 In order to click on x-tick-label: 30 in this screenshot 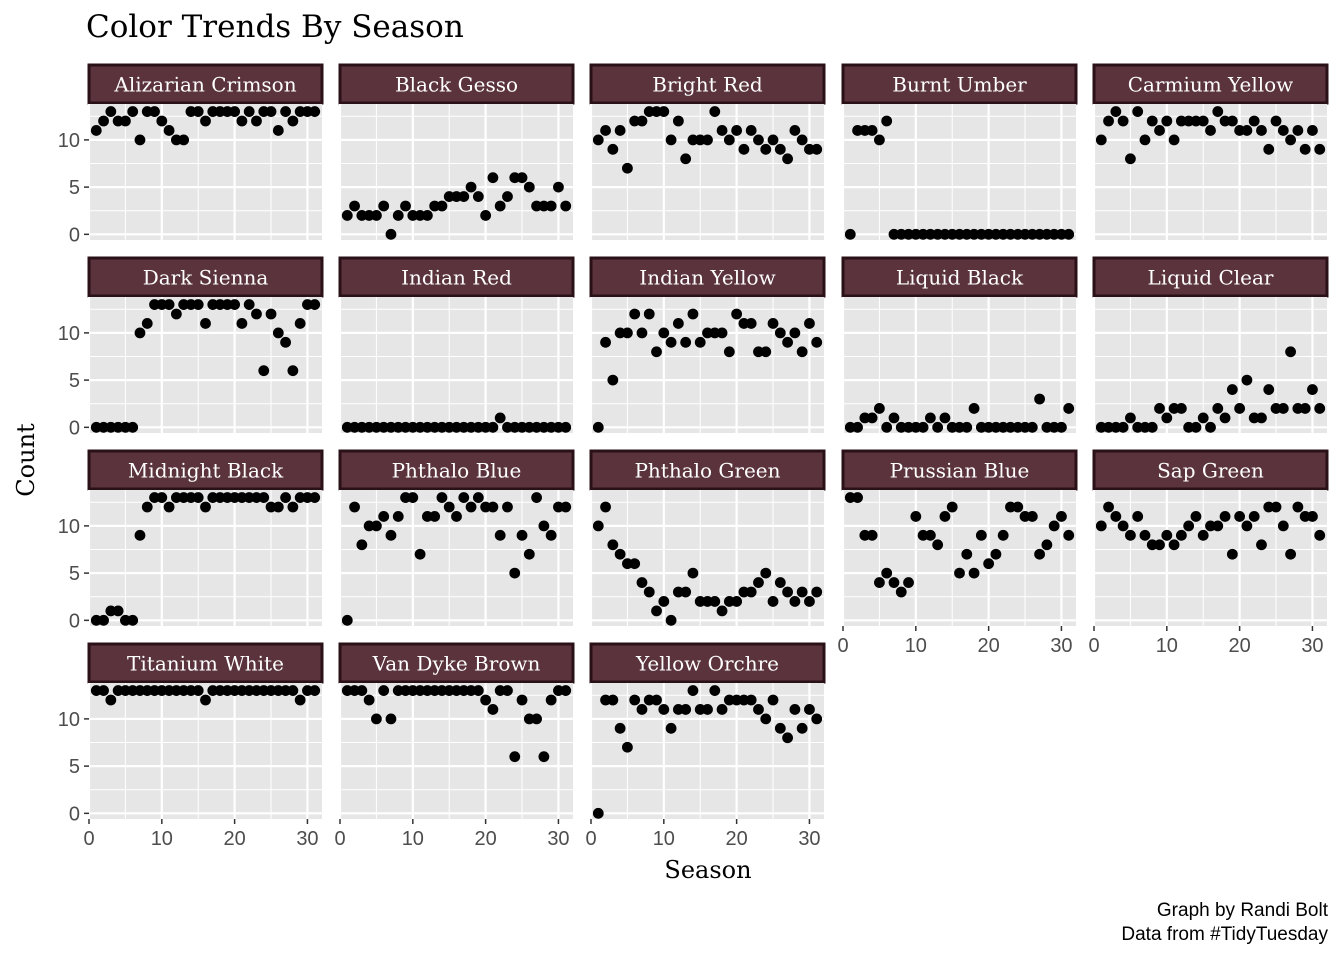, I will do `click(558, 839)`.